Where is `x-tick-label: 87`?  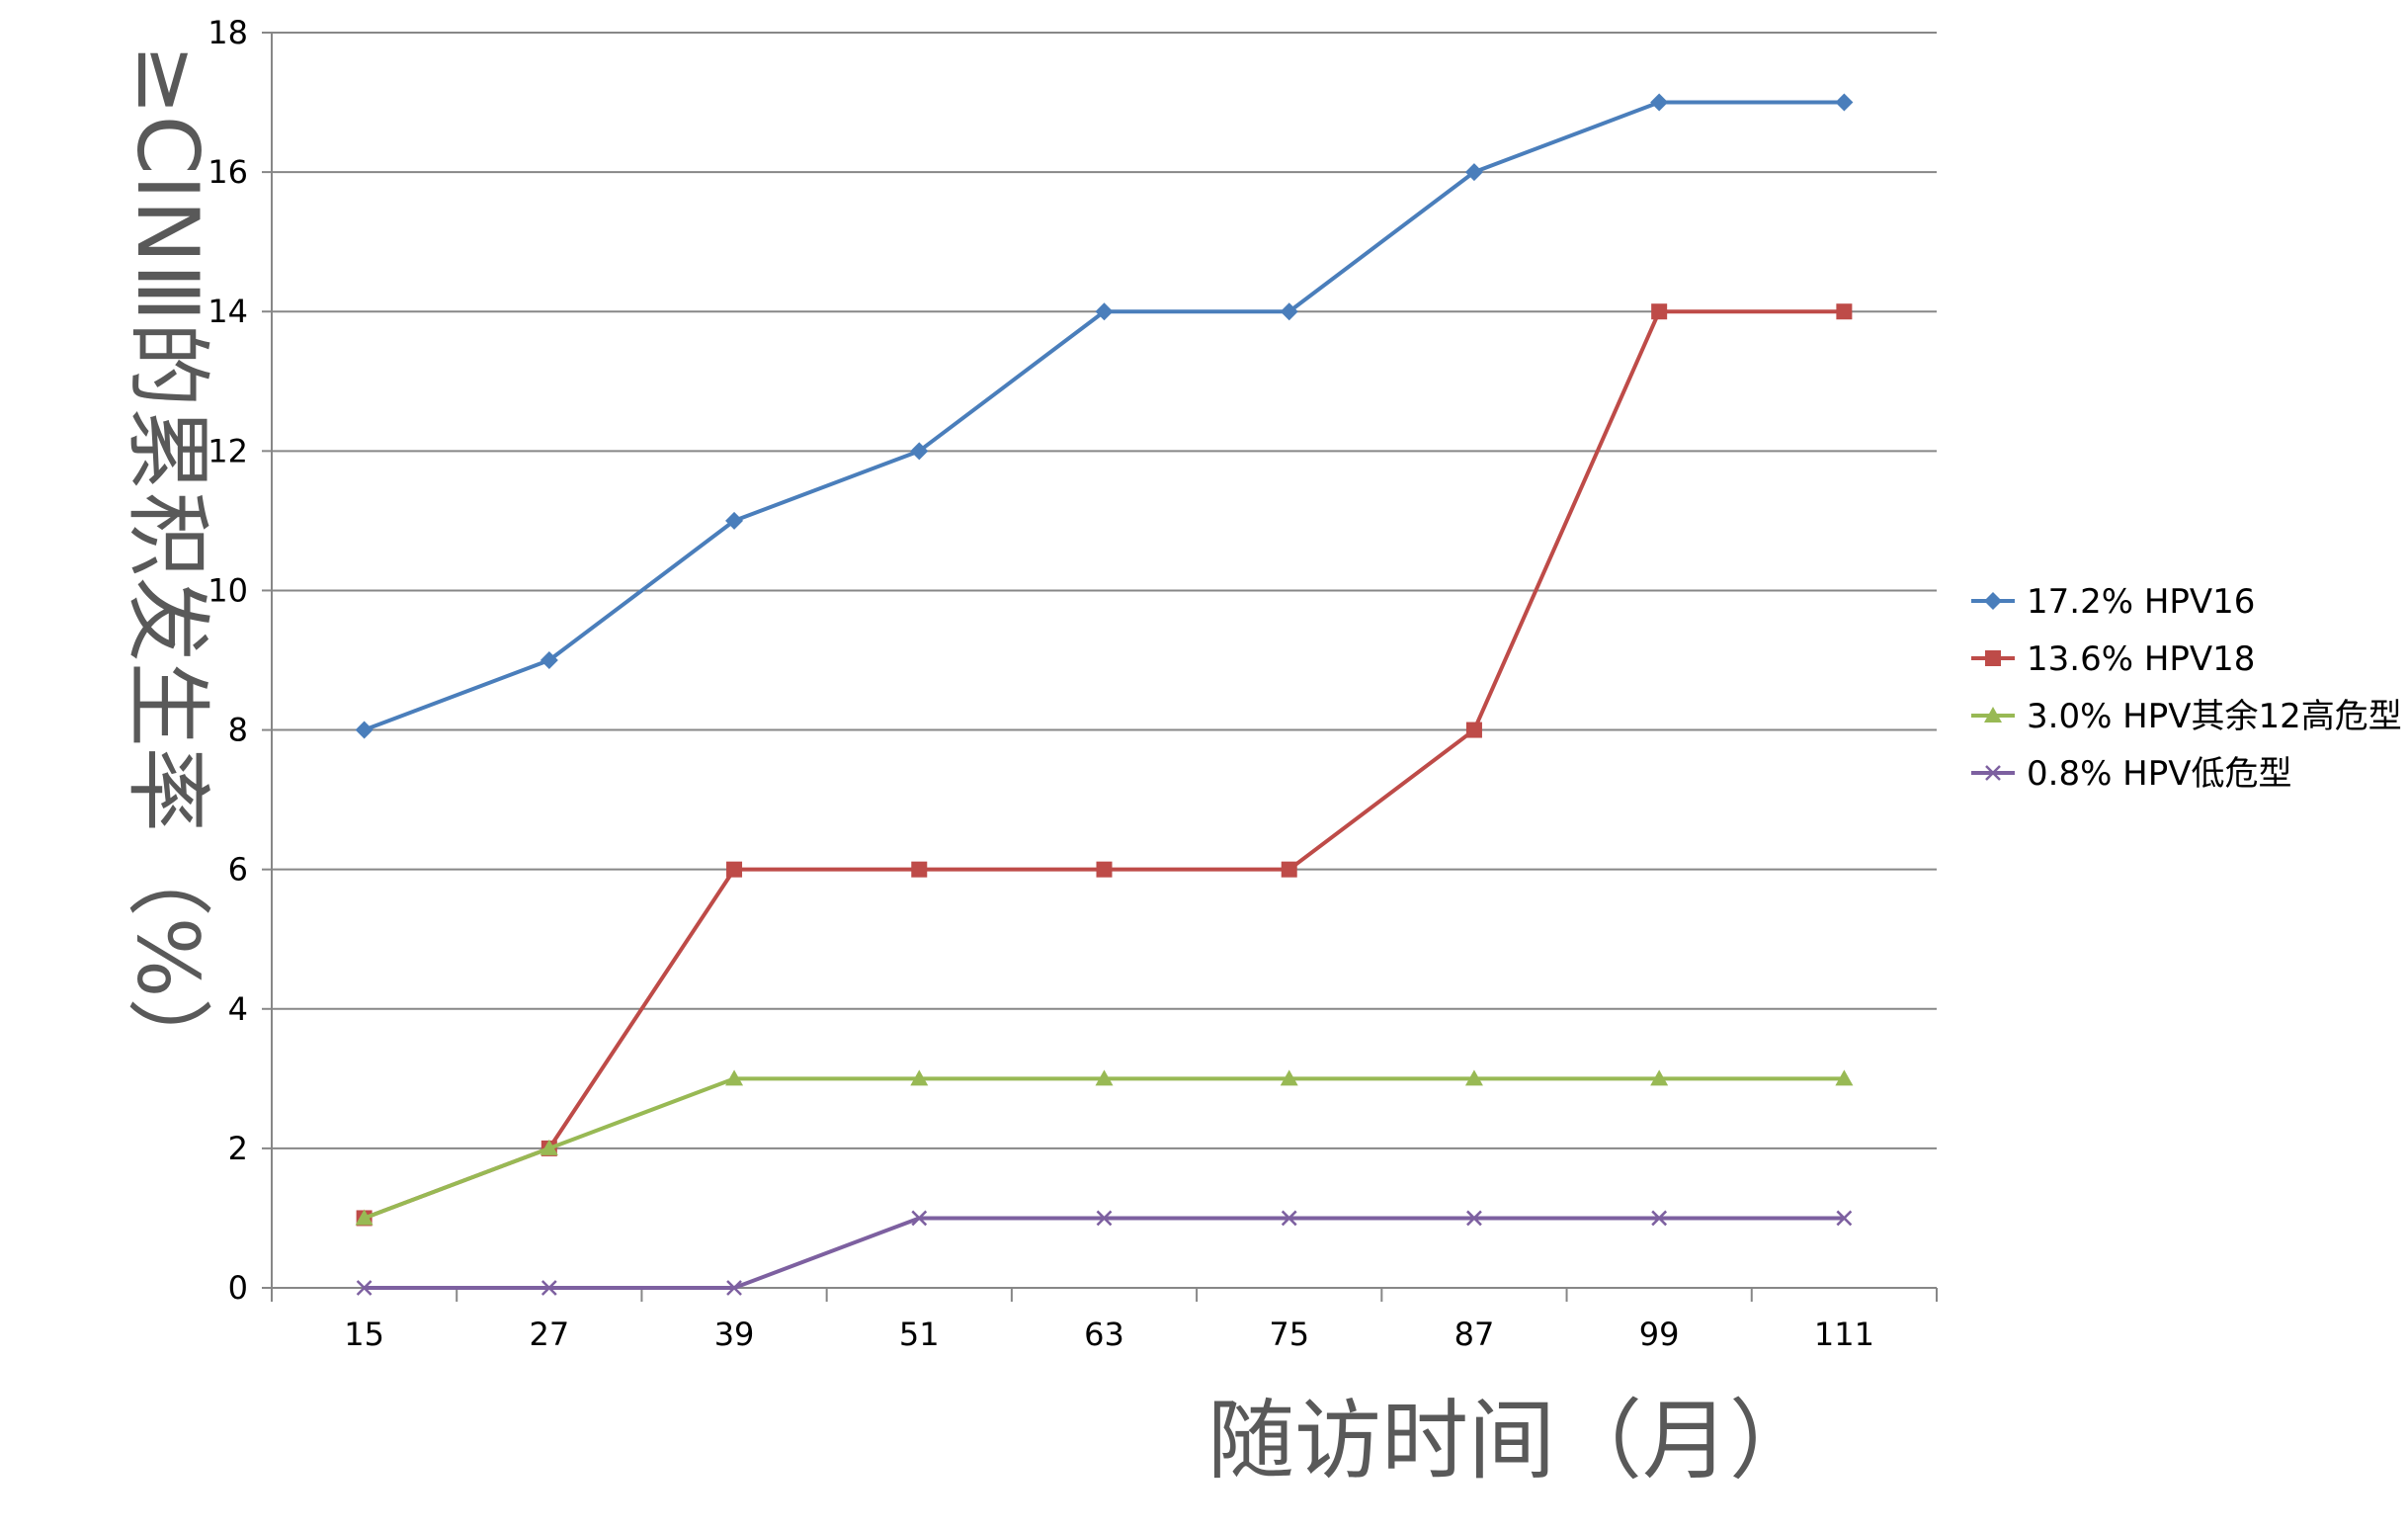
x-tick-label: 87 is located at coordinates (1474, 1334).